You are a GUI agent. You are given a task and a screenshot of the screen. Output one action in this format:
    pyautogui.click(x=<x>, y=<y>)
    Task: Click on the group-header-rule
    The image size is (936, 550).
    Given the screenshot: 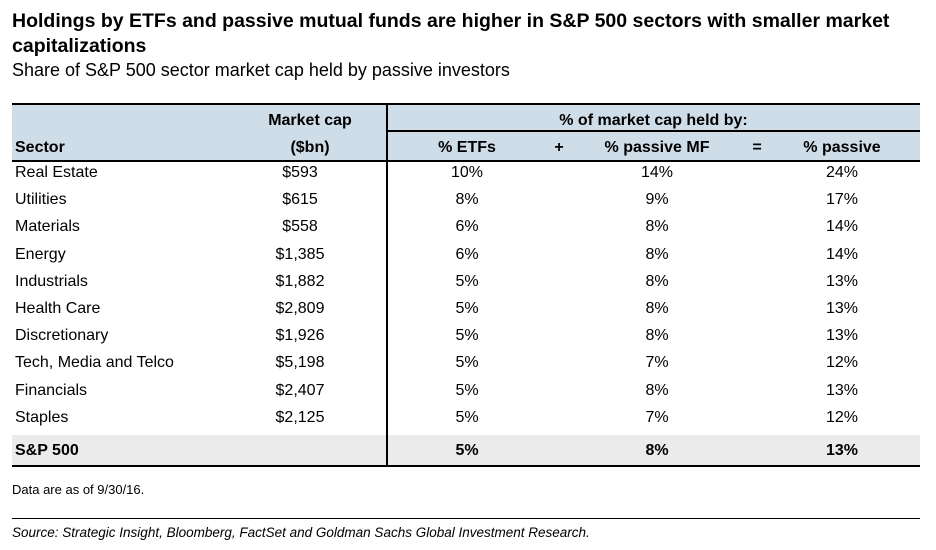 What is the action you would take?
    pyautogui.click(x=653, y=131)
    